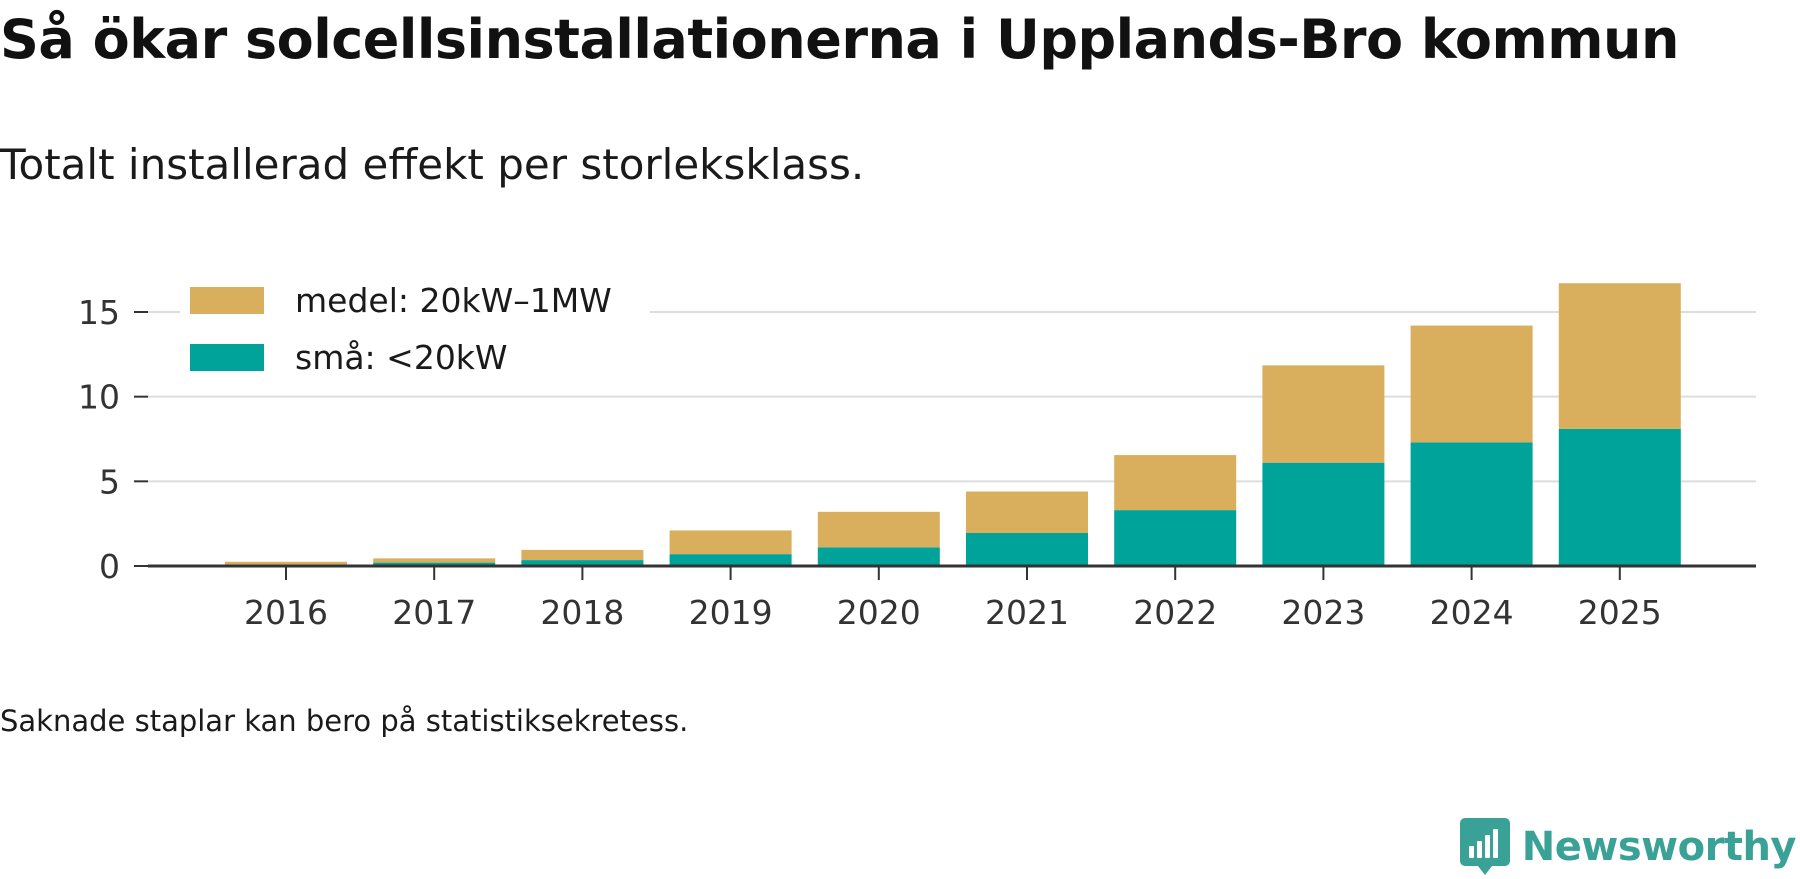  What do you see at coordinates (582, 555) in the screenshot?
I see `bar-medel-2018` at bounding box center [582, 555].